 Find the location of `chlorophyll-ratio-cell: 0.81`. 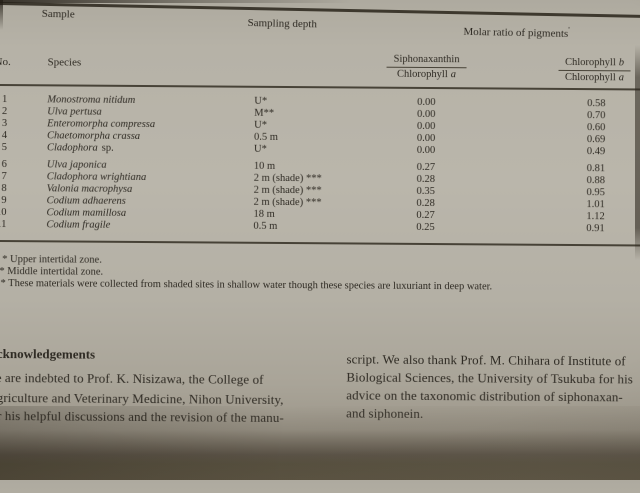

chlorophyll-ratio-cell: 0.81 is located at coordinates (596, 169).